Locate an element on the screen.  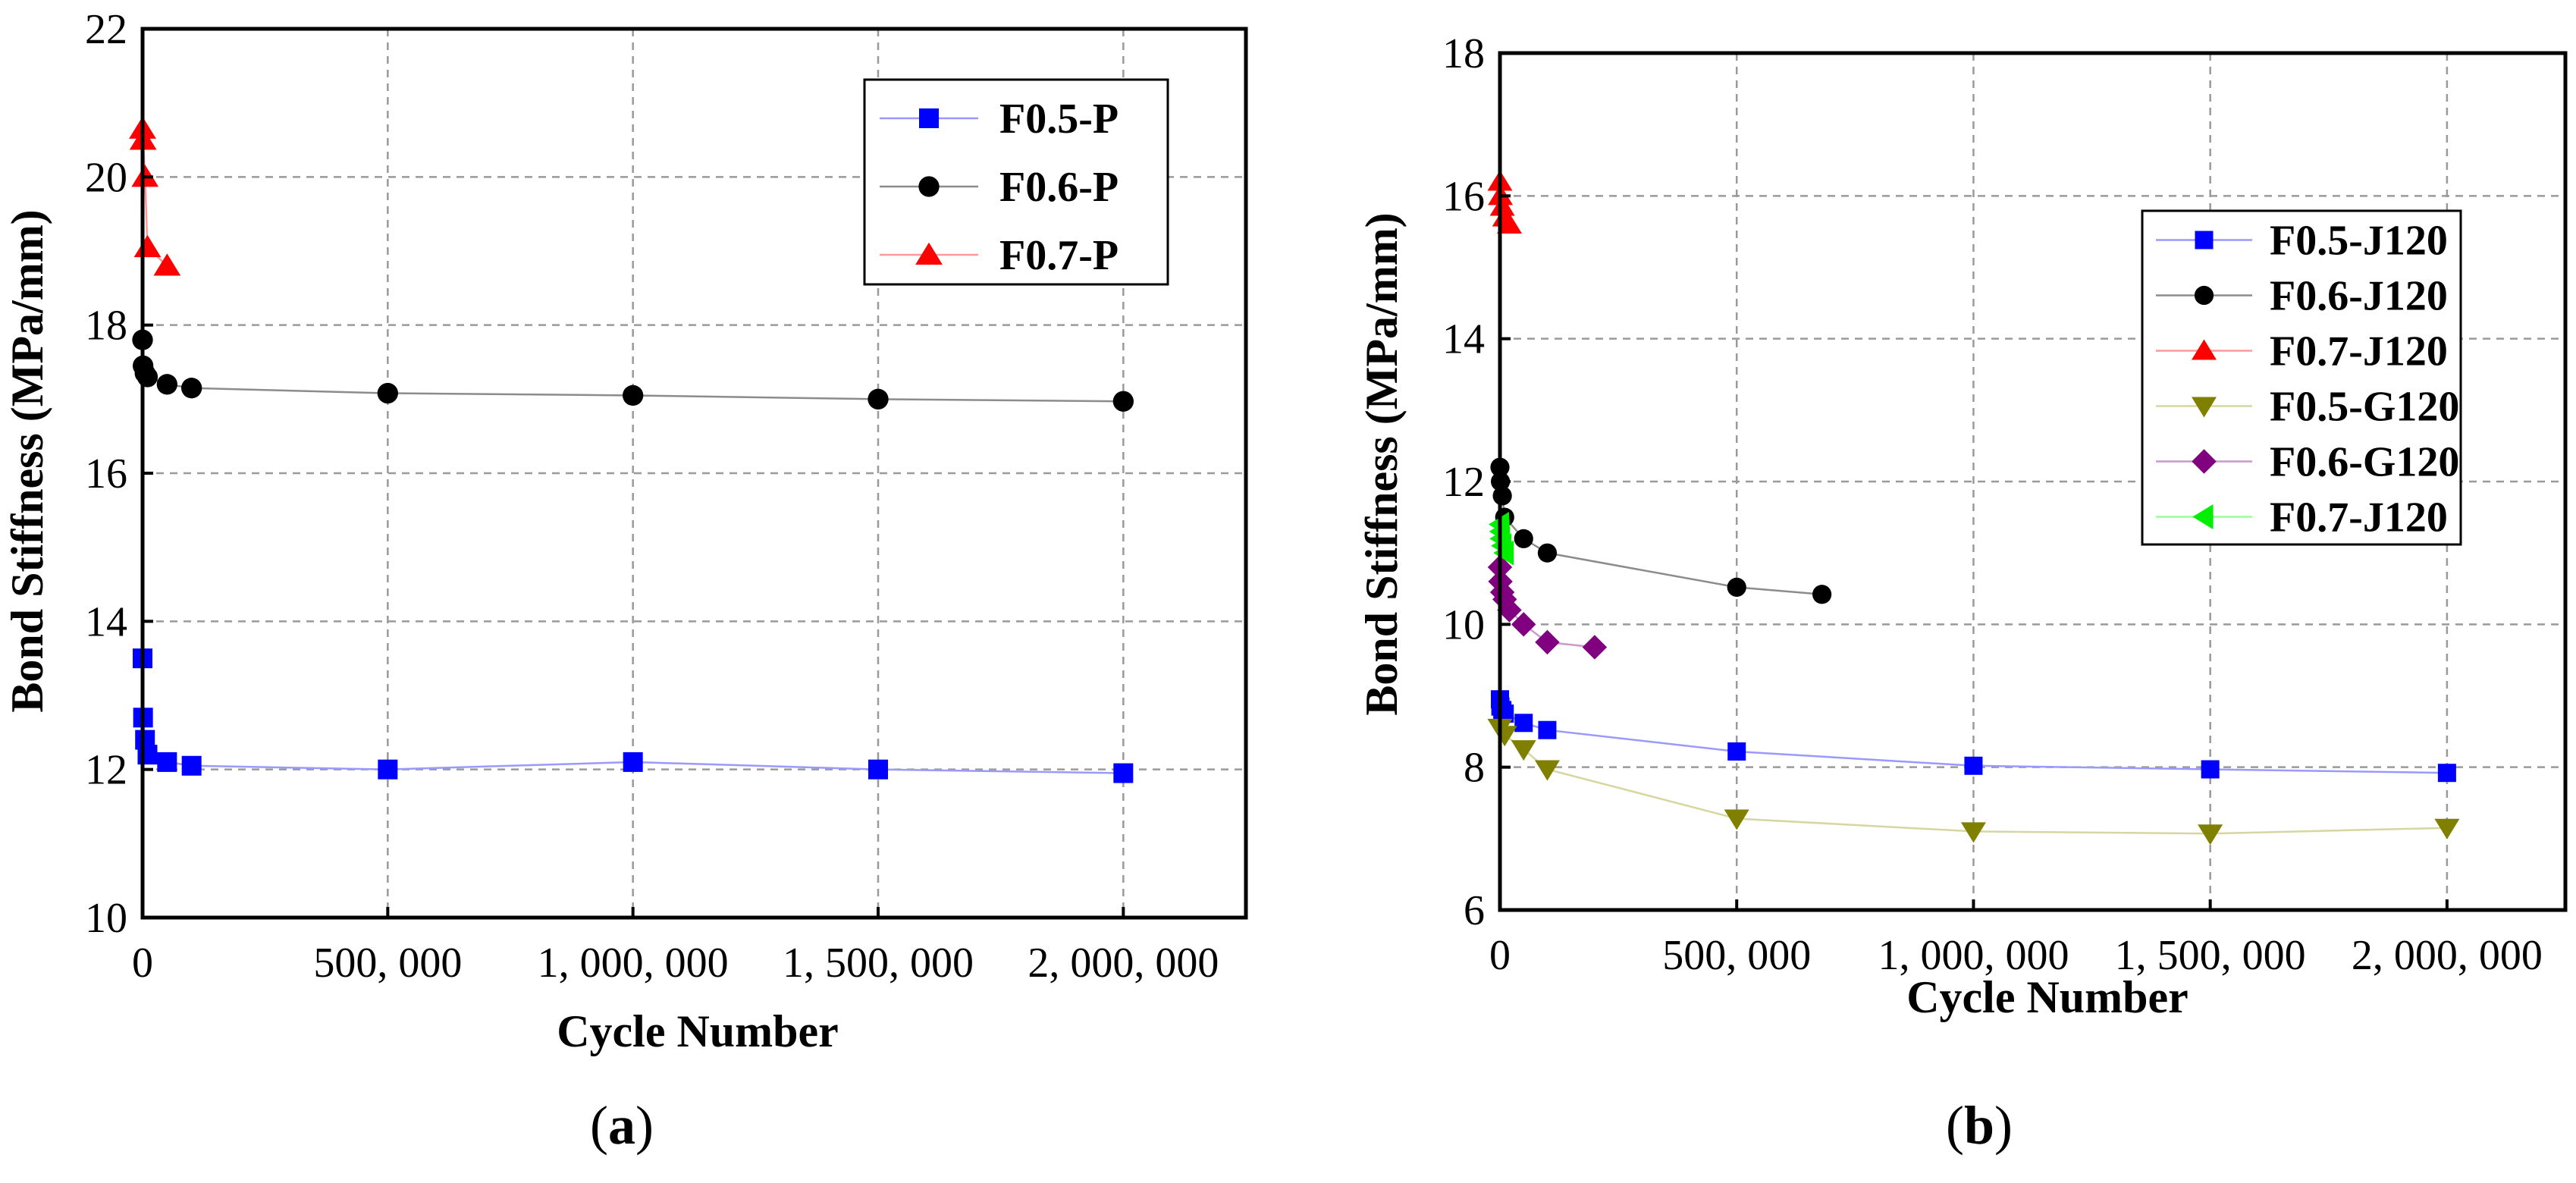
panel-b-legend-item: F0.5-G120 is located at coordinates (2307, 407).